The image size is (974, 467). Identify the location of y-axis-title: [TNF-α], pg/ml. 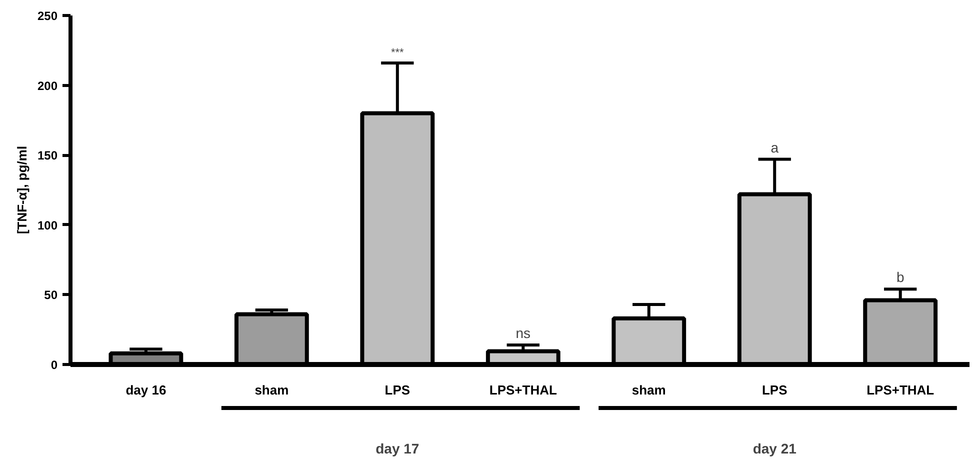
(22, 190).